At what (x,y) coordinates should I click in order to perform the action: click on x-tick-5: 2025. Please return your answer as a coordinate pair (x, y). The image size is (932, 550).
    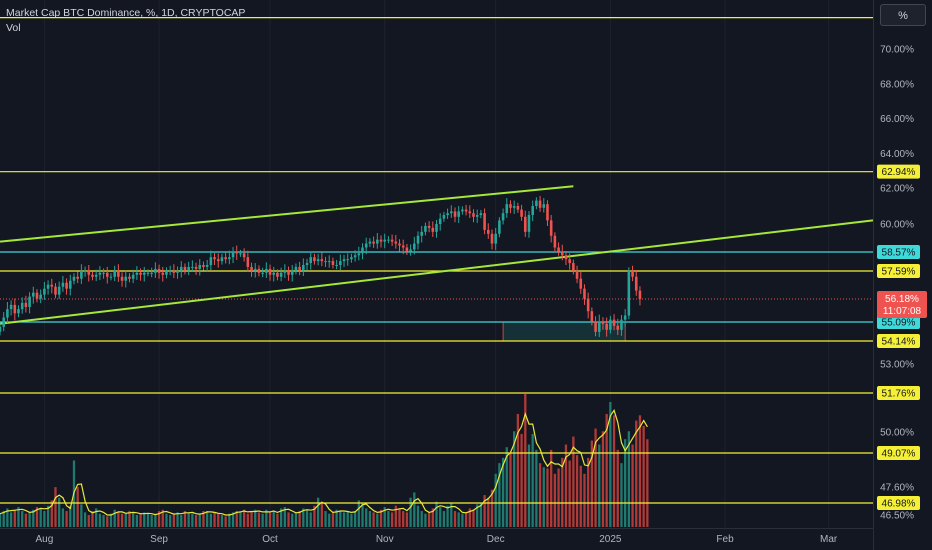
    Looking at the image, I should click on (610, 539).